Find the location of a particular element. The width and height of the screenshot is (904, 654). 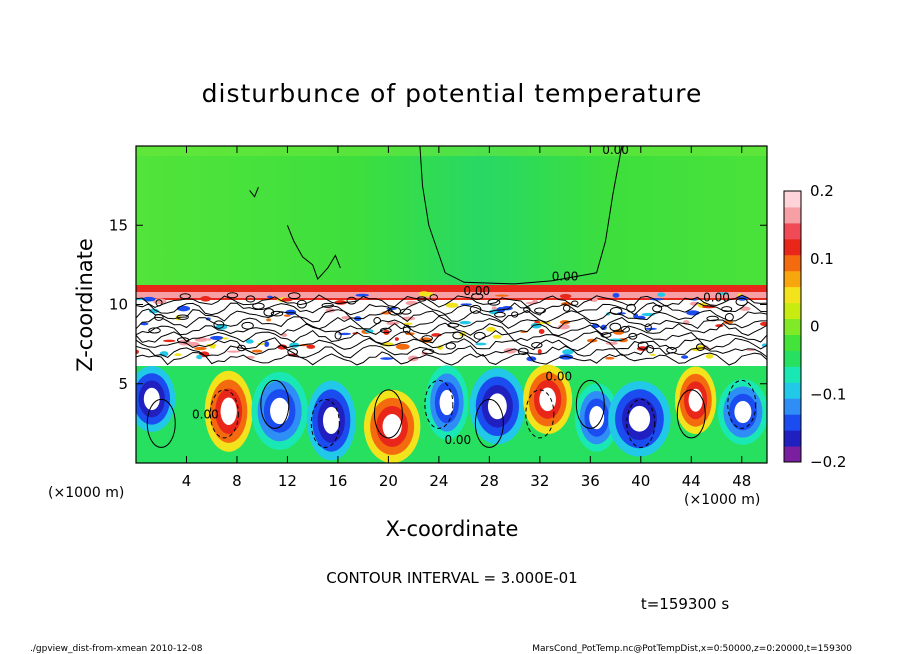

y-tick-label: 5 is located at coordinates (123, 384).